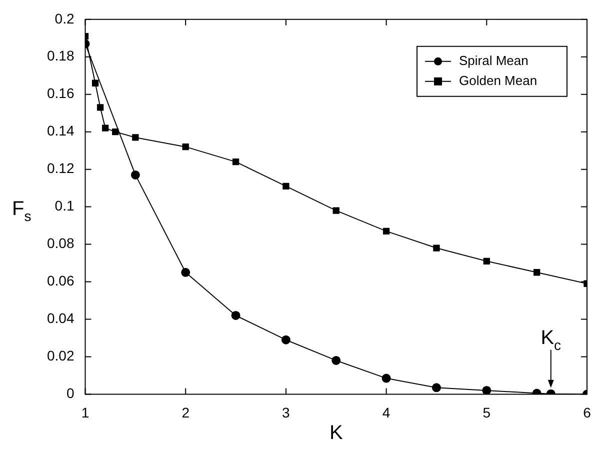 The width and height of the screenshot is (605, 453). Describe the element at coordinates (386, 412) in the screenshot. I see `x-tick-label: 4` at that location.